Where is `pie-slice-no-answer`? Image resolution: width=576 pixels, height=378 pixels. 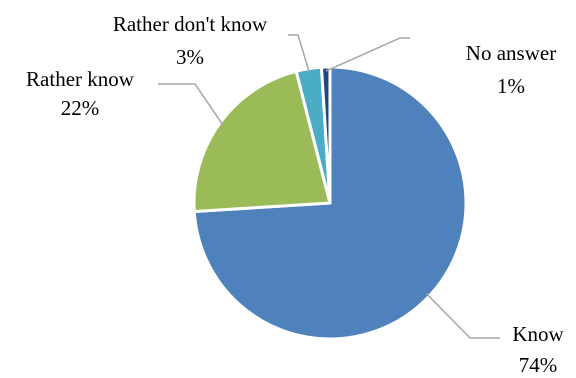
pie-slice-no-answer is located at coordinates (325, 135).